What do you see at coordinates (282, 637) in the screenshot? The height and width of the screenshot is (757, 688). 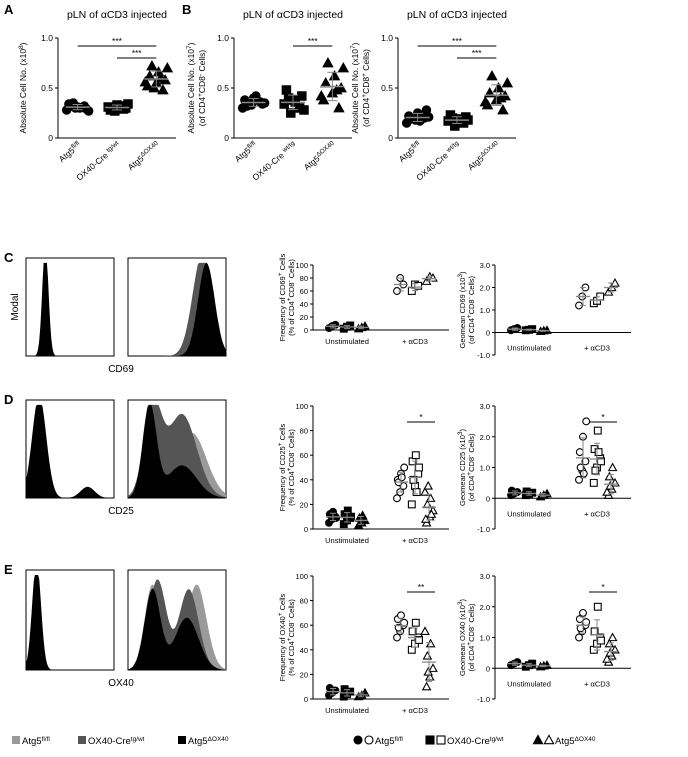 I see `y-axis-label: Frequency of OX40+ Cells` at bounding box center [282, 637].